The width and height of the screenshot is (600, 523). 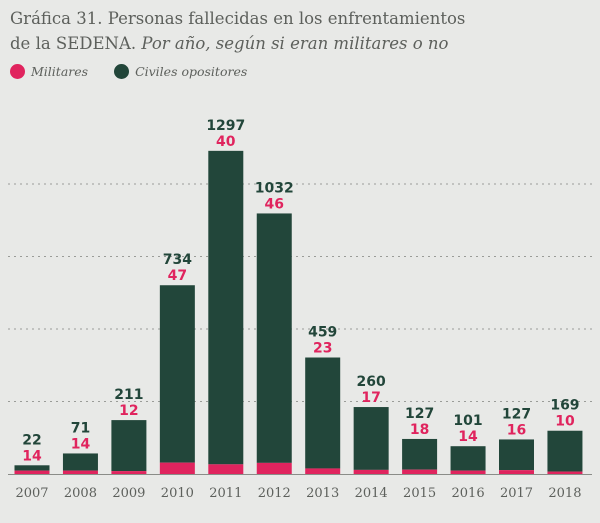 I want to click on data-label-civiles: 734, so click(x=177, y=260).